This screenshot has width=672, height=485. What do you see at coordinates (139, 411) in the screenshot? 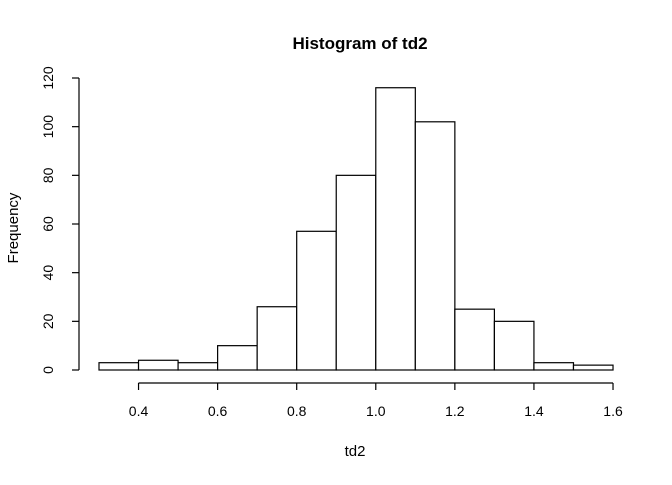
I see `x-tick-label: 0.4` at bounding box center [139, 411].